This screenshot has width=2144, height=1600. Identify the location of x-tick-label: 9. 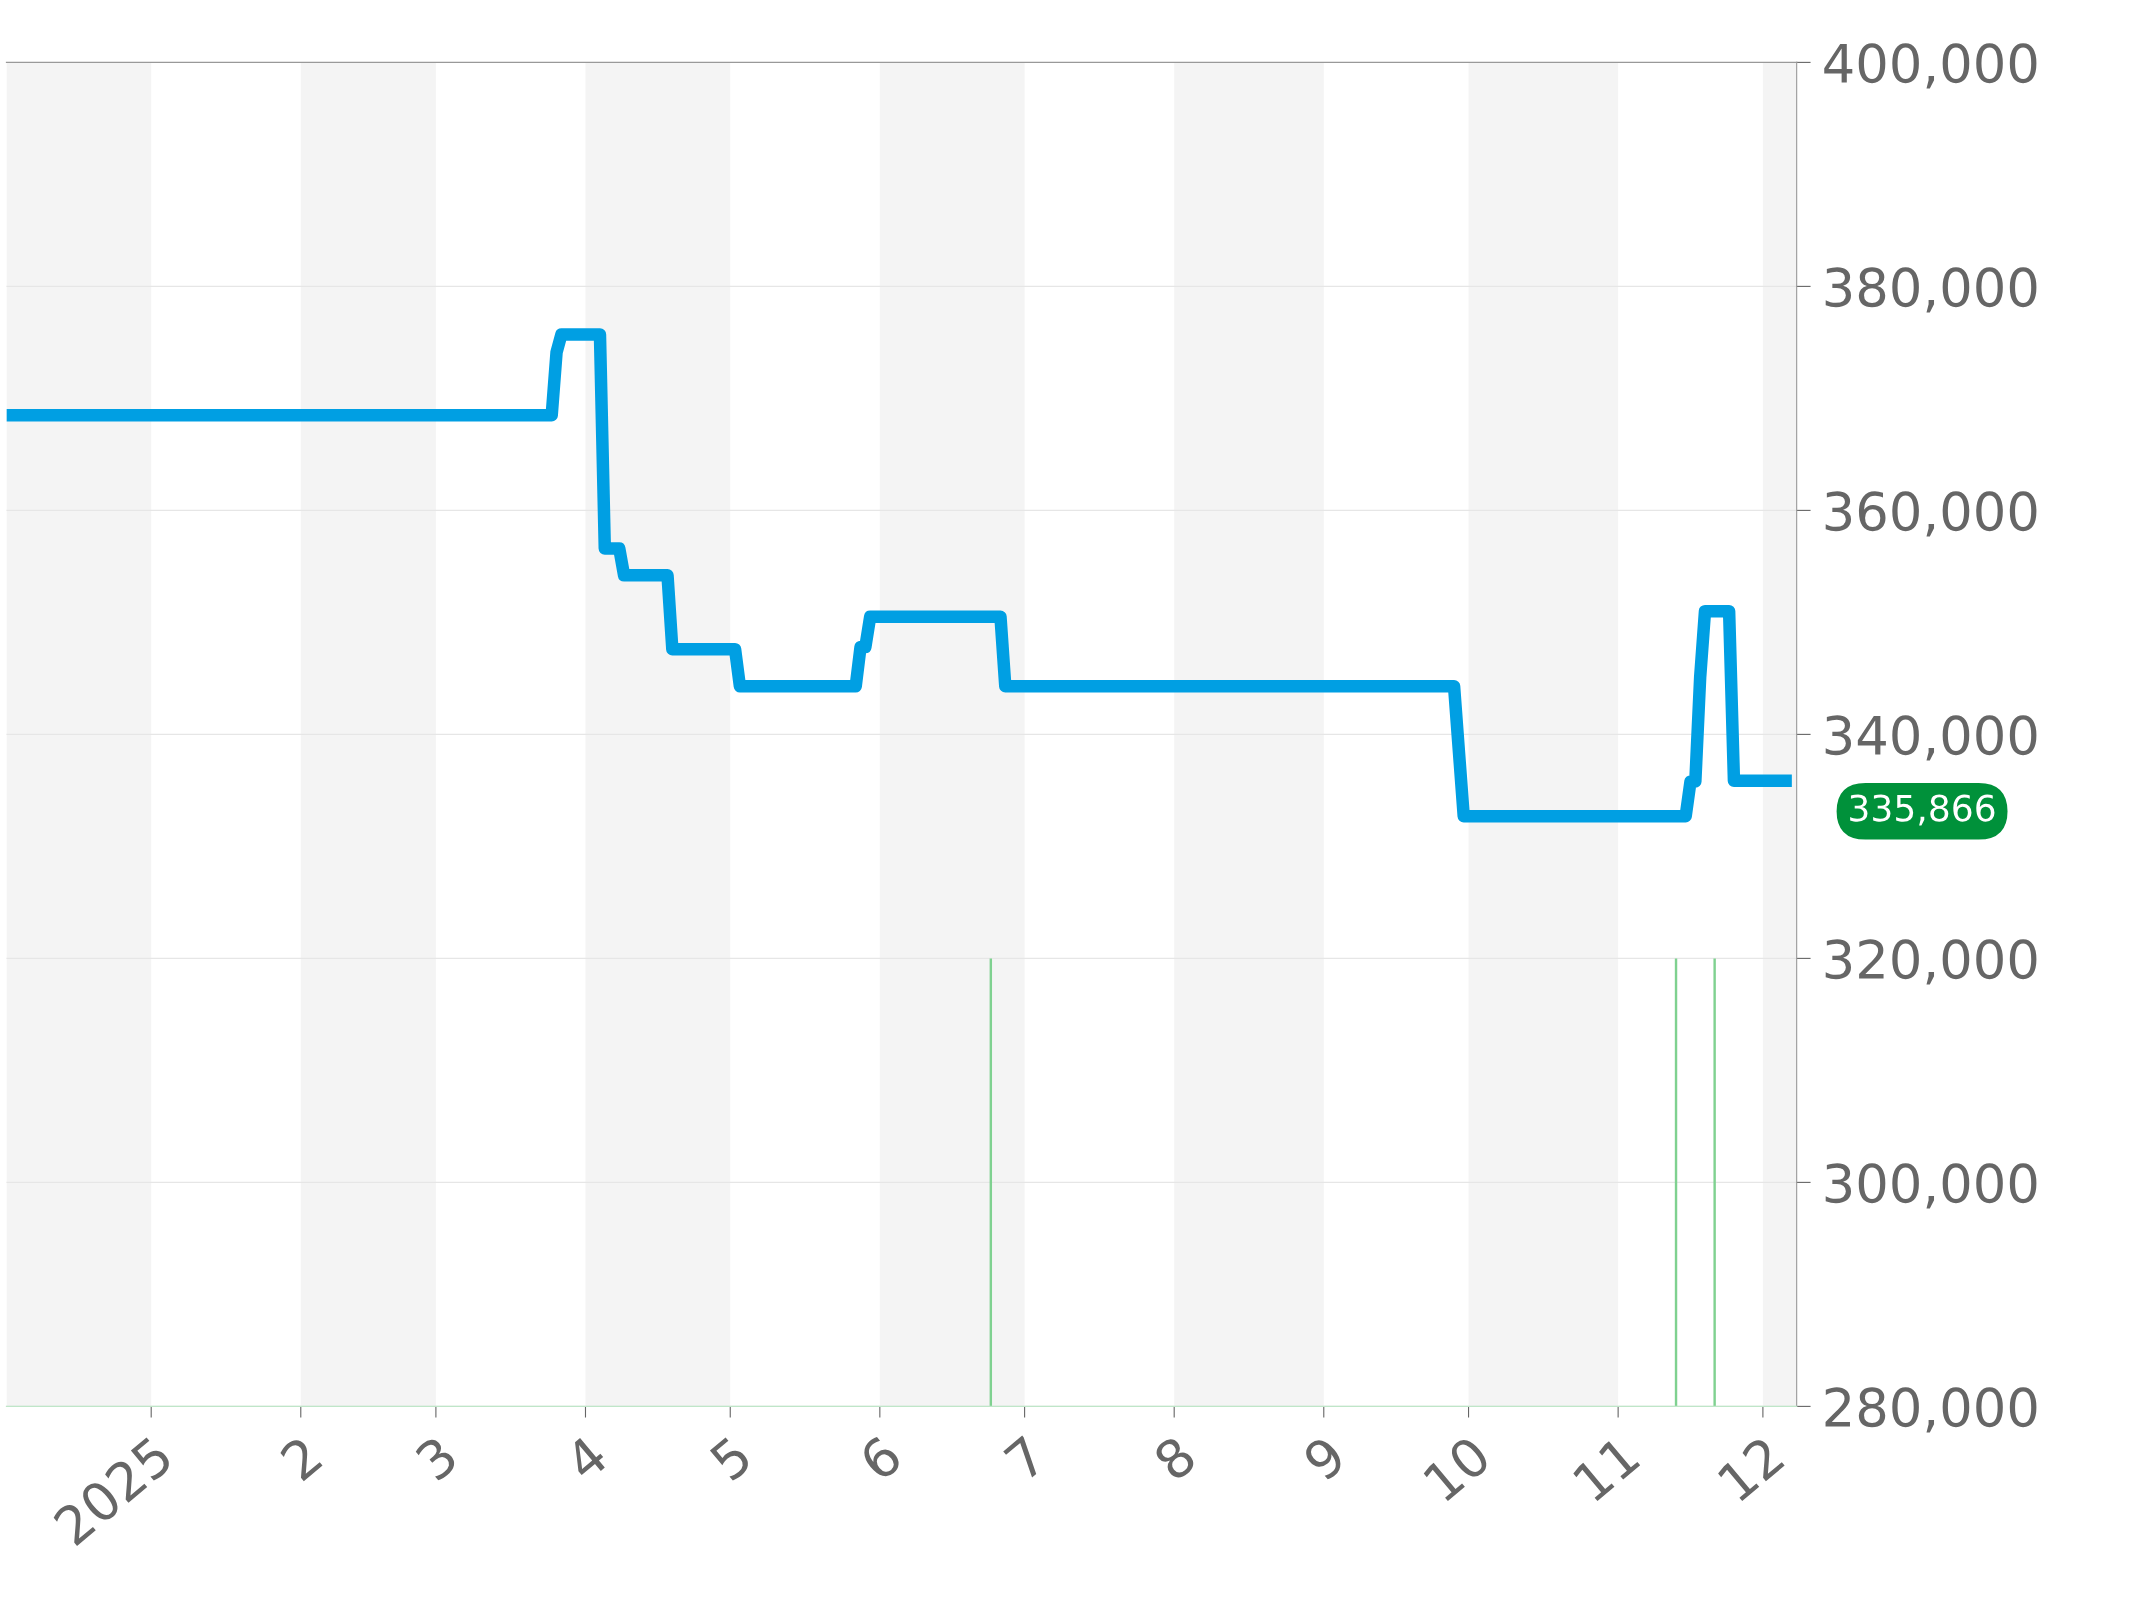
(1324, 1458).